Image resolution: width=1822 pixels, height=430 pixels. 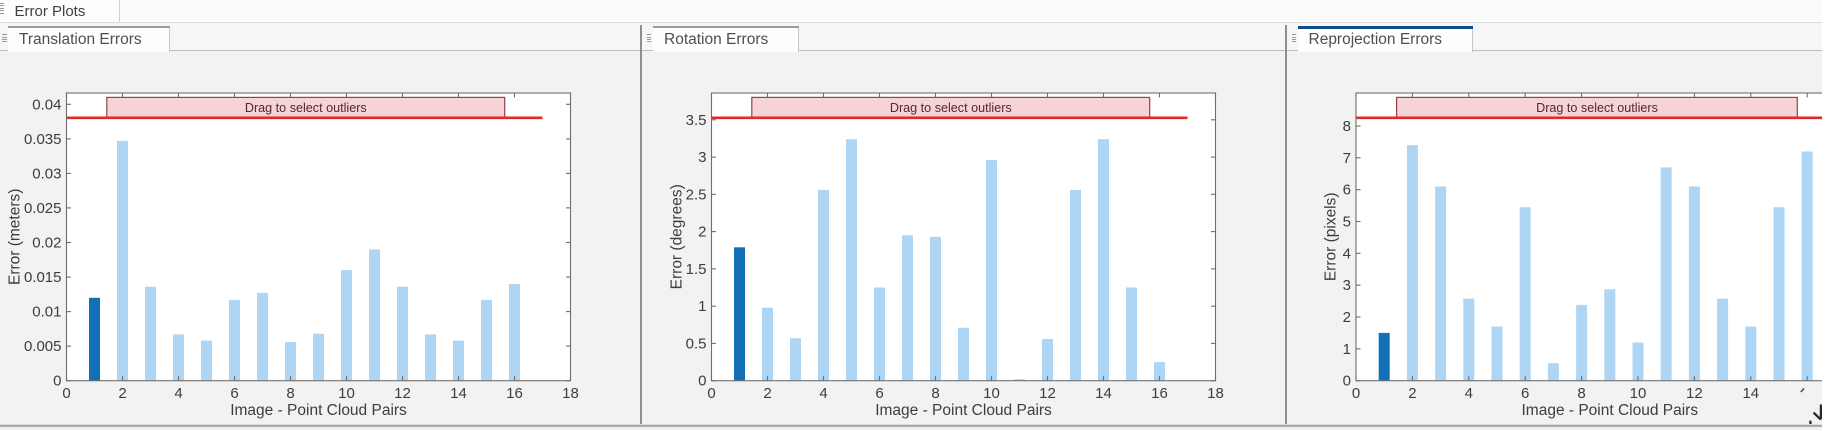 I want to click on svg-text: 3.5, so click(x=696, y=120).